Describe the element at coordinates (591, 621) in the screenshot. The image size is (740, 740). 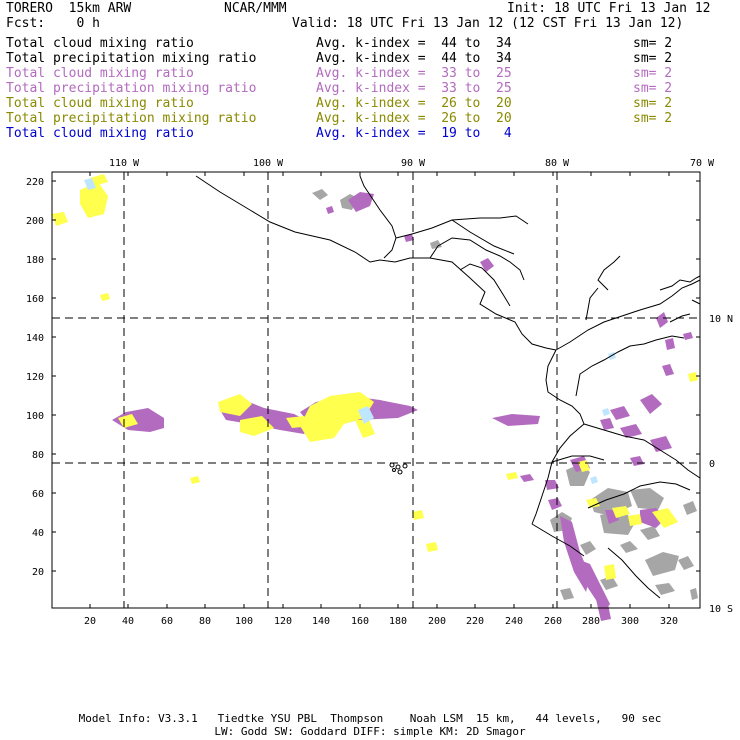
I see `x-tick-label: 280` at that location.